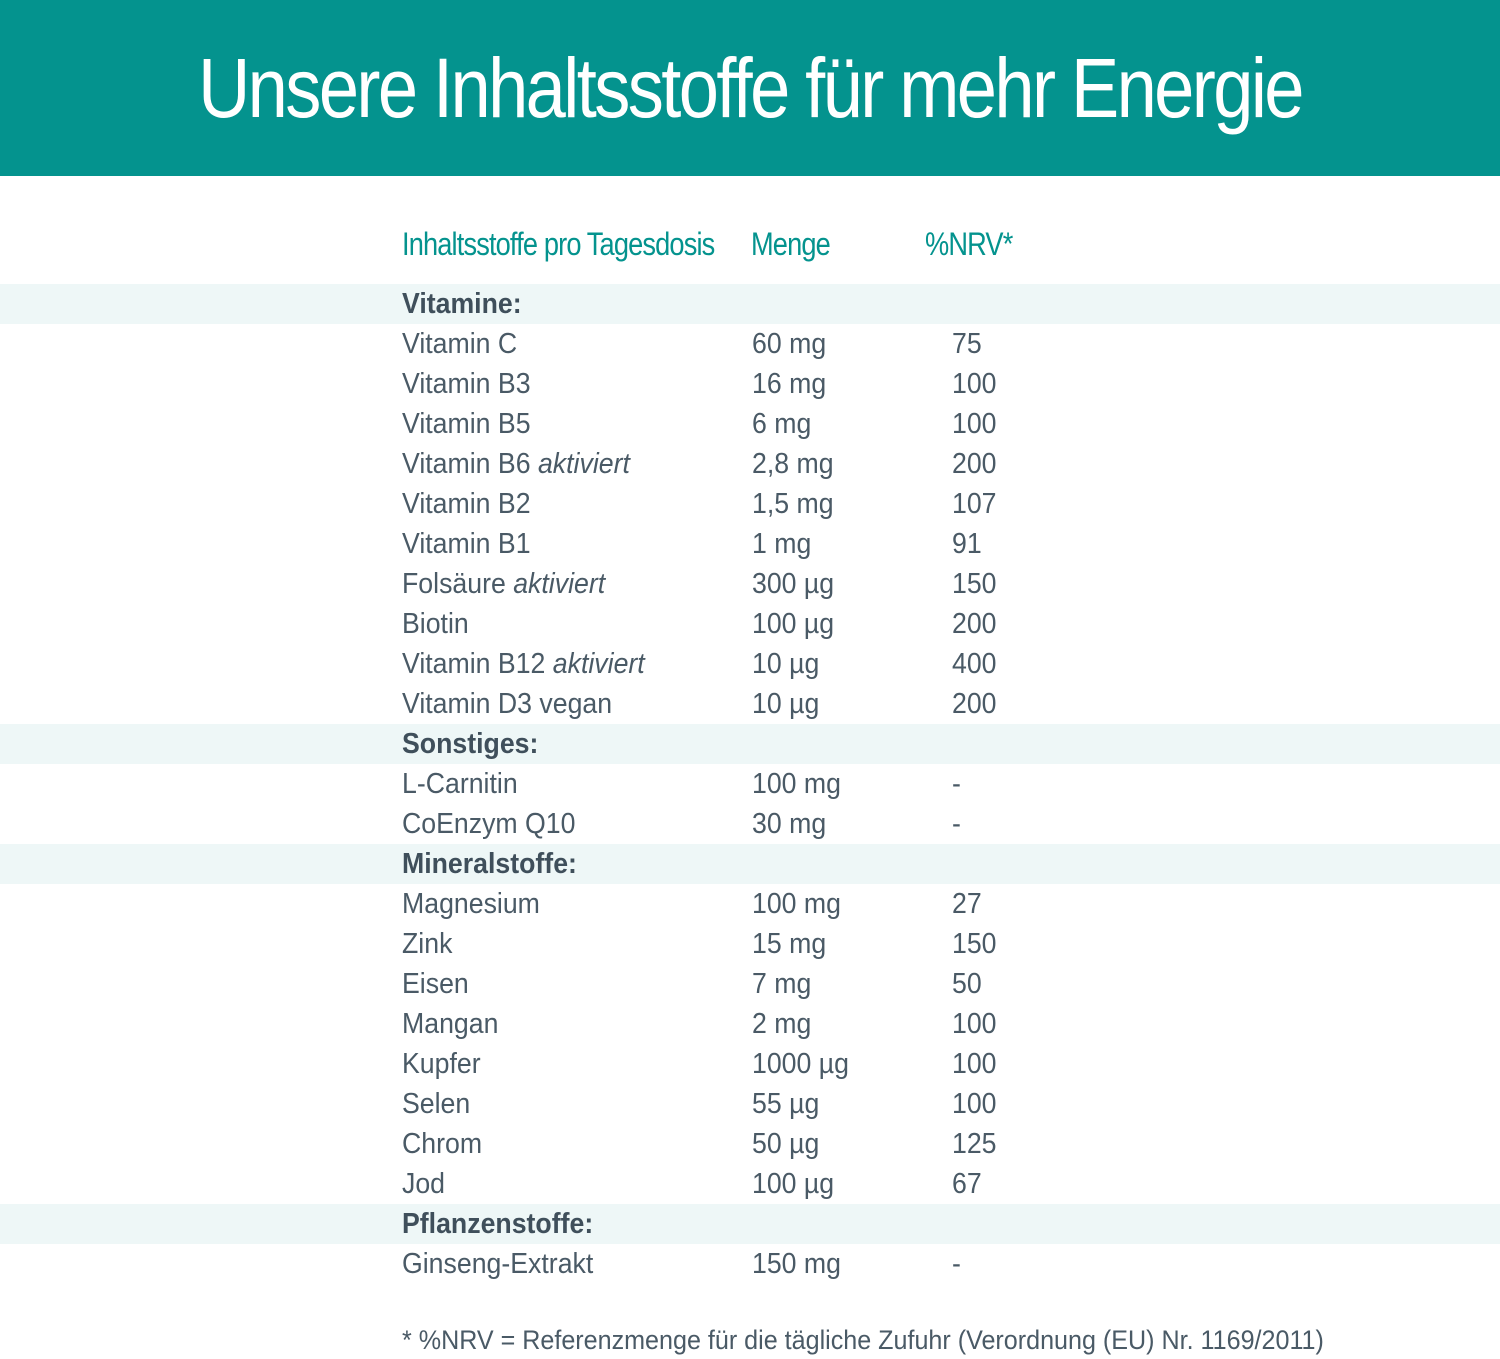 Image resolution: width=1500 pixels, height=1359 pixels. What do you see at coordinates (750, 784) in the screenshot?
I see `table-row: L-Carnitin 100 mg -` at bounding box center [750, 784].